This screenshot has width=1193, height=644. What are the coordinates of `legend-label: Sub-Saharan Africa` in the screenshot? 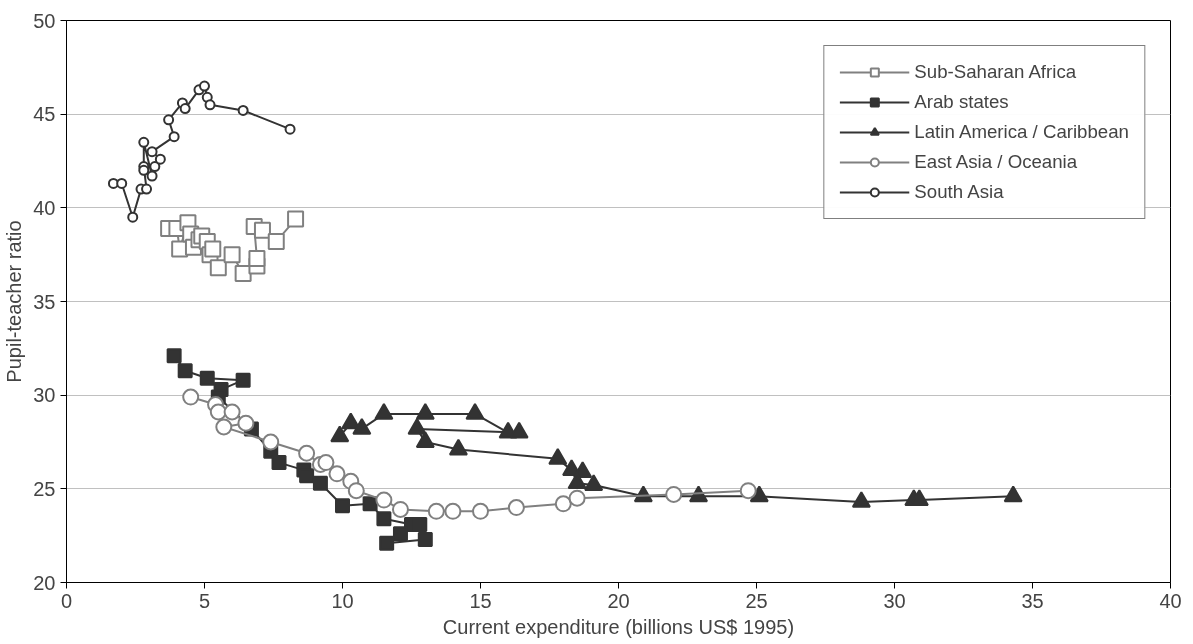 It's located at (995, 72).